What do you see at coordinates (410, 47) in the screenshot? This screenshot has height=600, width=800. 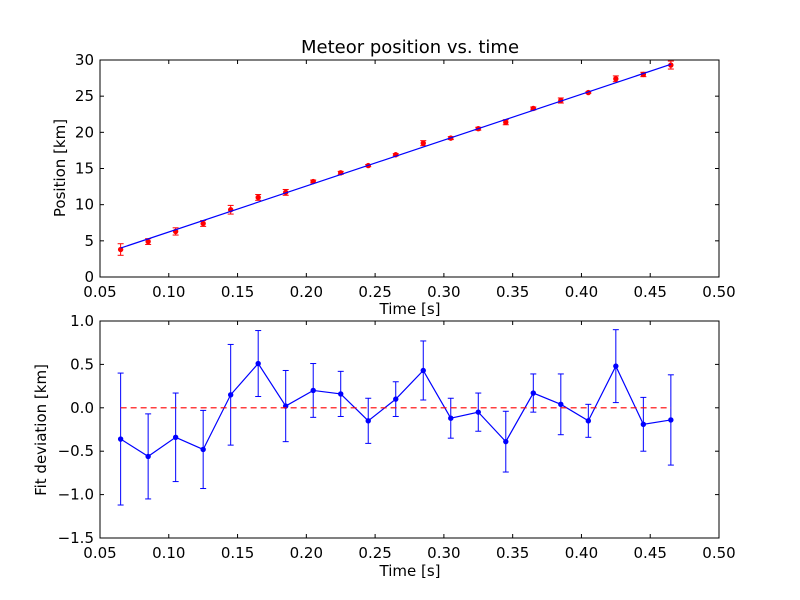 I see `chart-title: Meteor position vs. time` at bounding box center [410, 47].